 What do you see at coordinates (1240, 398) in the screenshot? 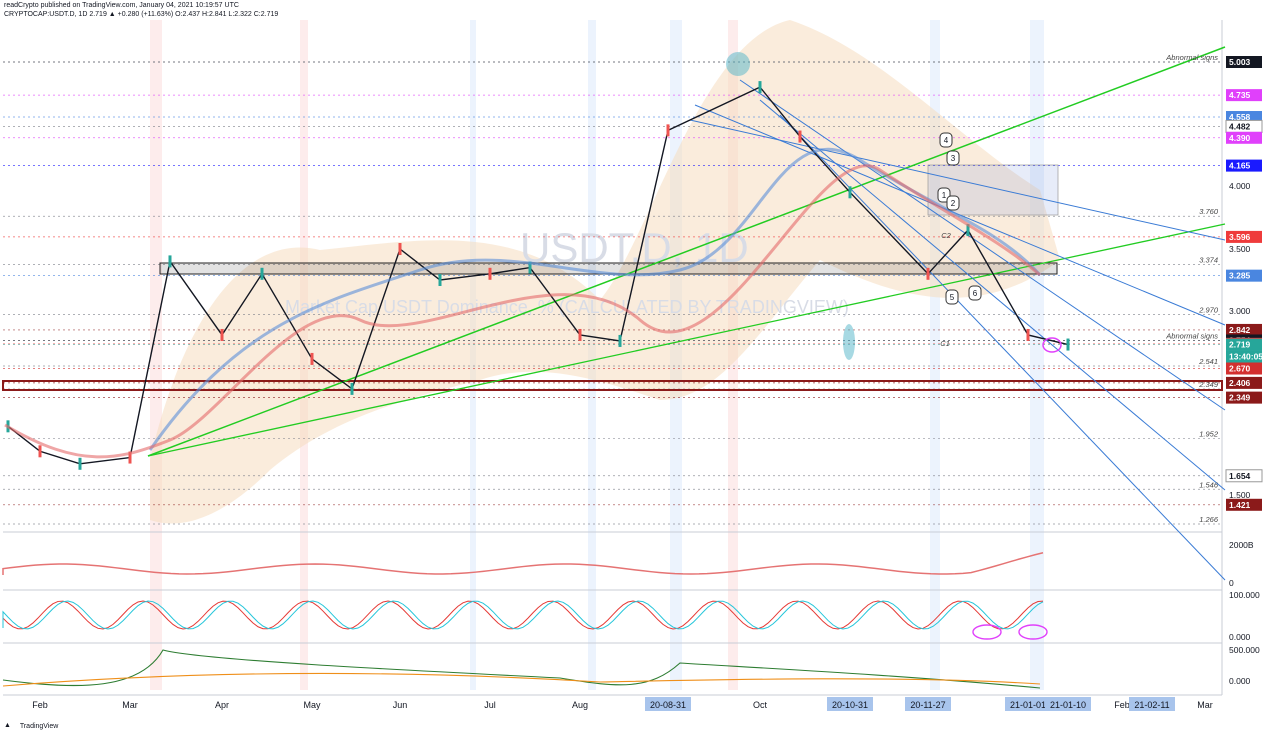
I see `price-tag-15: 2.349` at bounding box center [1240, 398].